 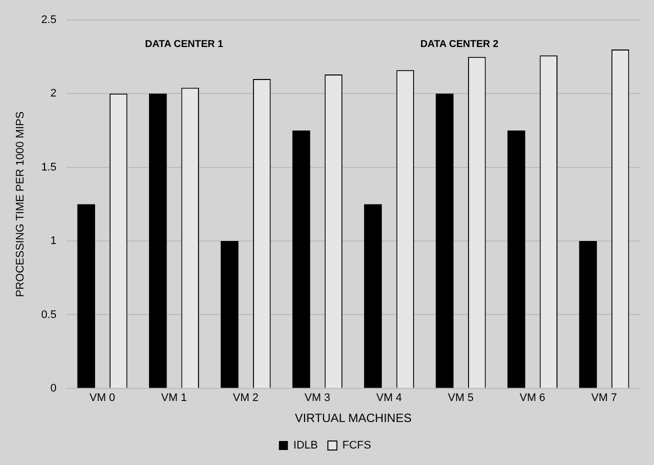 What do you see at coordinates (174, 398) in the screenshot?
I see `x-tick-label: VM 1` at bounding box center [174, 398].